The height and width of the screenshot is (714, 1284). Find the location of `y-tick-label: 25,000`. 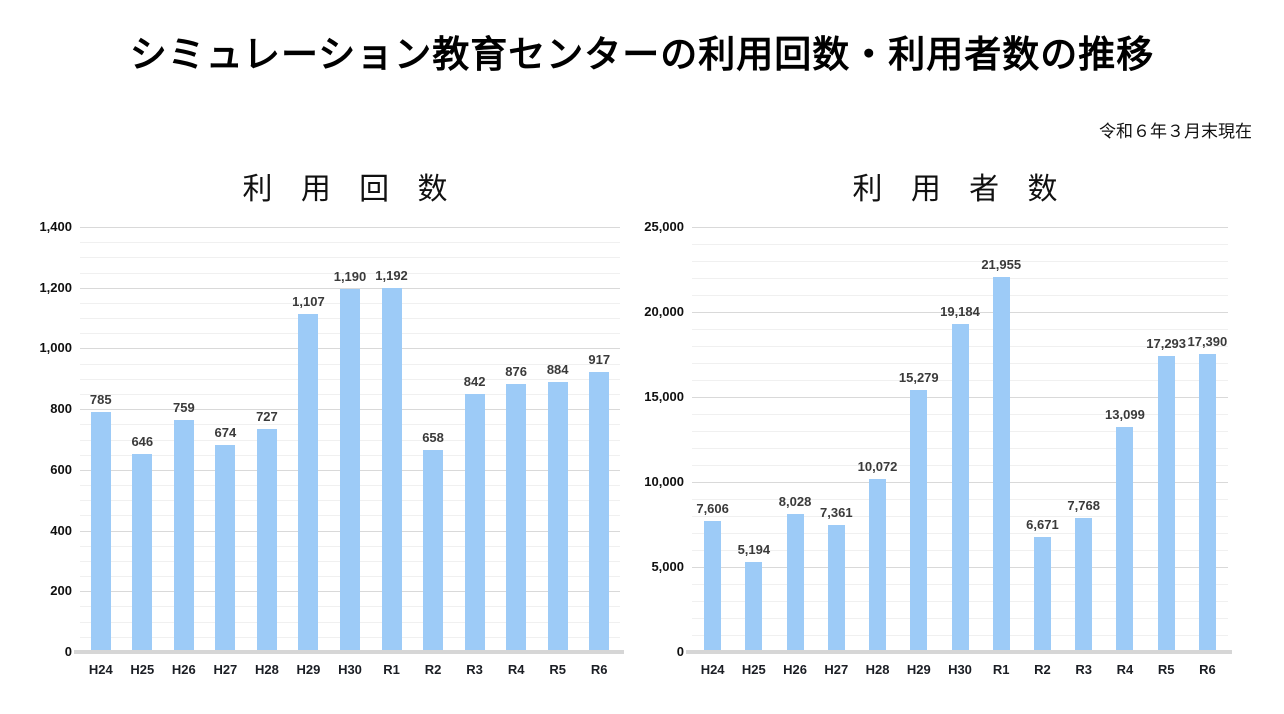

y-tick-label: 25,000 is located at coordinates (664, 226).